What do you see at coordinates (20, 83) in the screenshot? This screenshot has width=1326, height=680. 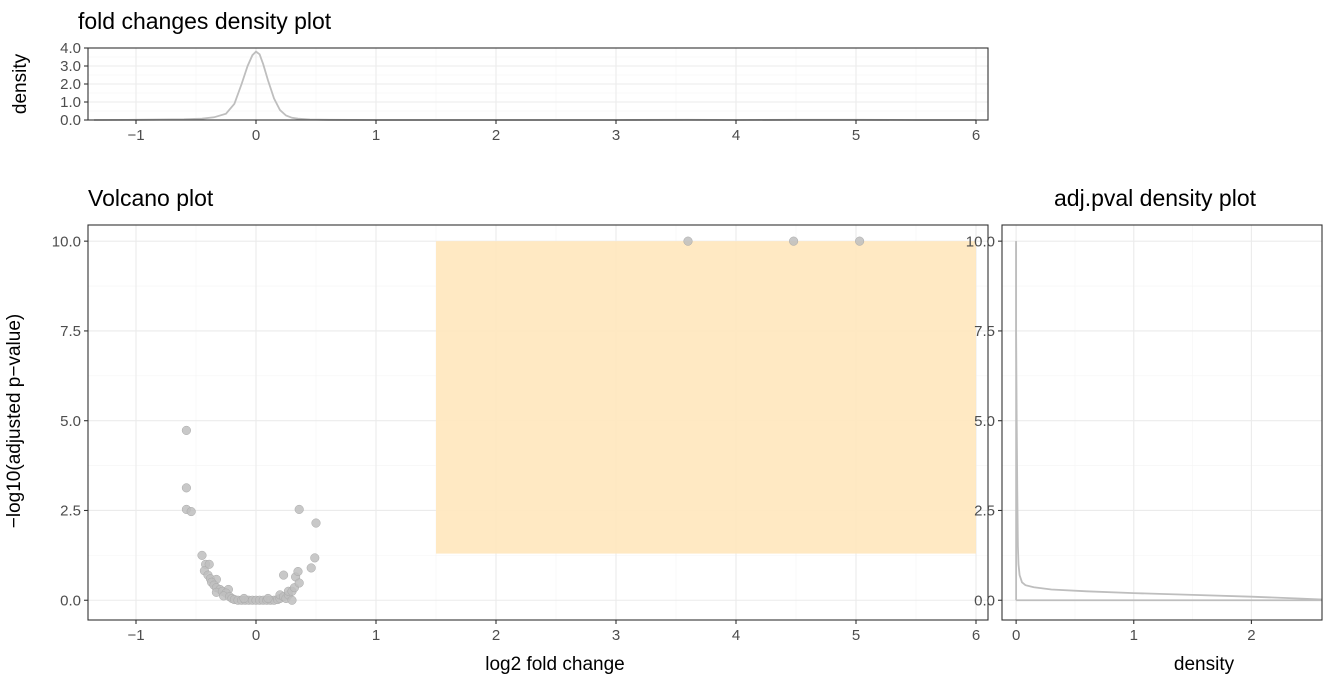 I see `fold-change-density-ylabel: density` at bounding box center [20, 83].